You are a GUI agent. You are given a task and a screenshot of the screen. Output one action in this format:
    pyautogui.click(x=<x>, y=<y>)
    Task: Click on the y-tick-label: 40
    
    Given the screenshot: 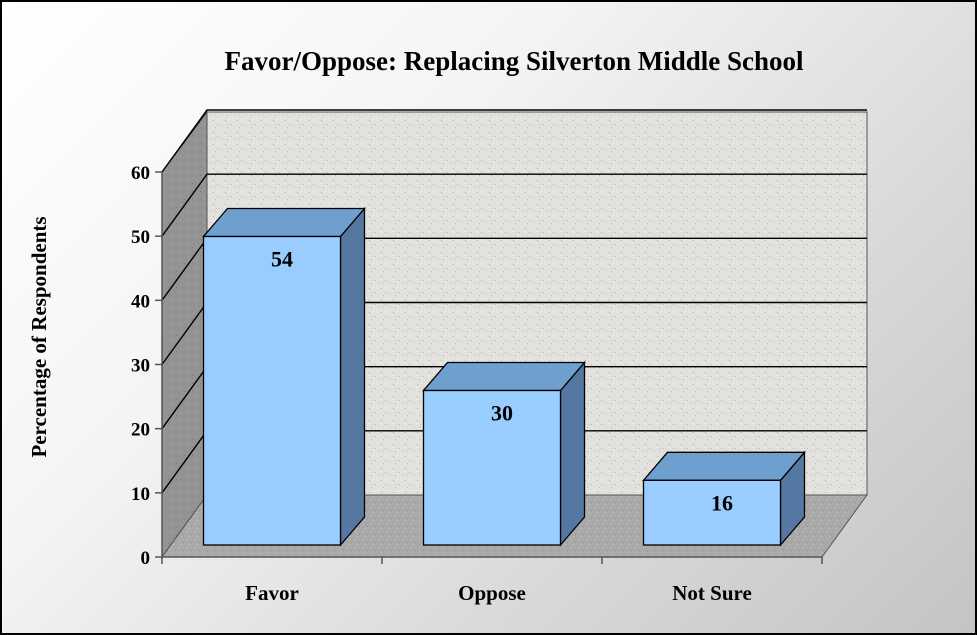 What is the action you would take?
    pyautogui.click(x=140, y=301)
    